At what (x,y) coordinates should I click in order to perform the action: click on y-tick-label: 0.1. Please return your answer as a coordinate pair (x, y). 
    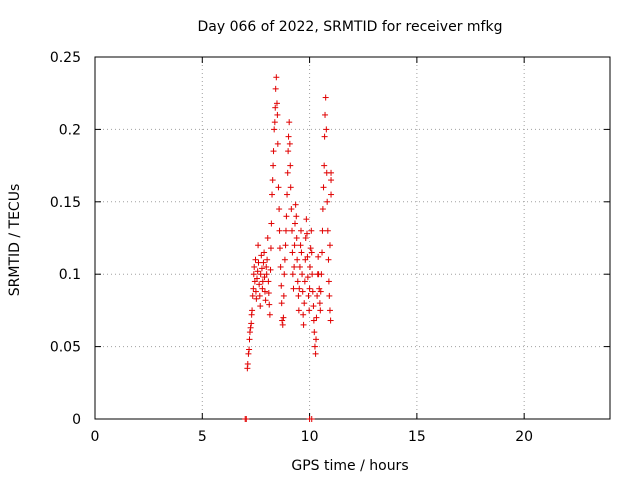
    Looking at the image, I should click on (70, 275).